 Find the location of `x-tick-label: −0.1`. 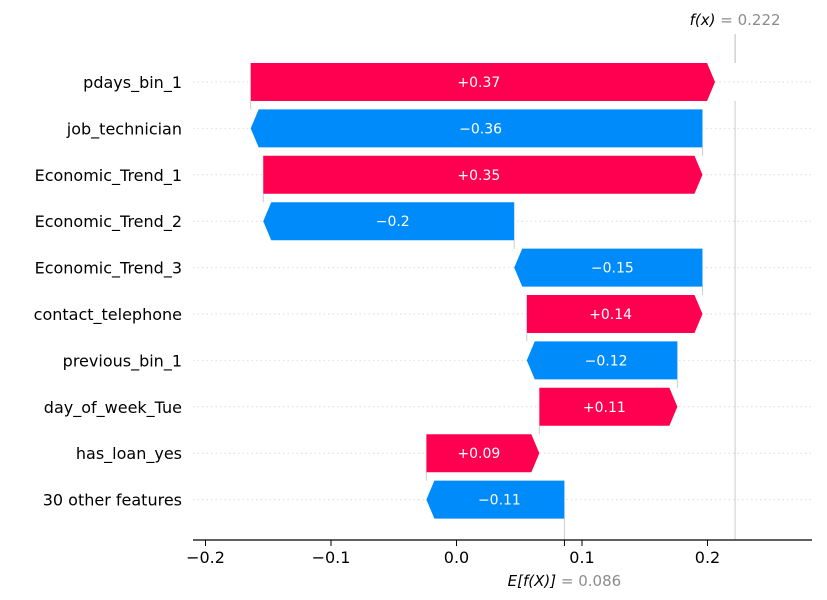

x-tick-label: −0.1 is located at coordinates (331, 557).